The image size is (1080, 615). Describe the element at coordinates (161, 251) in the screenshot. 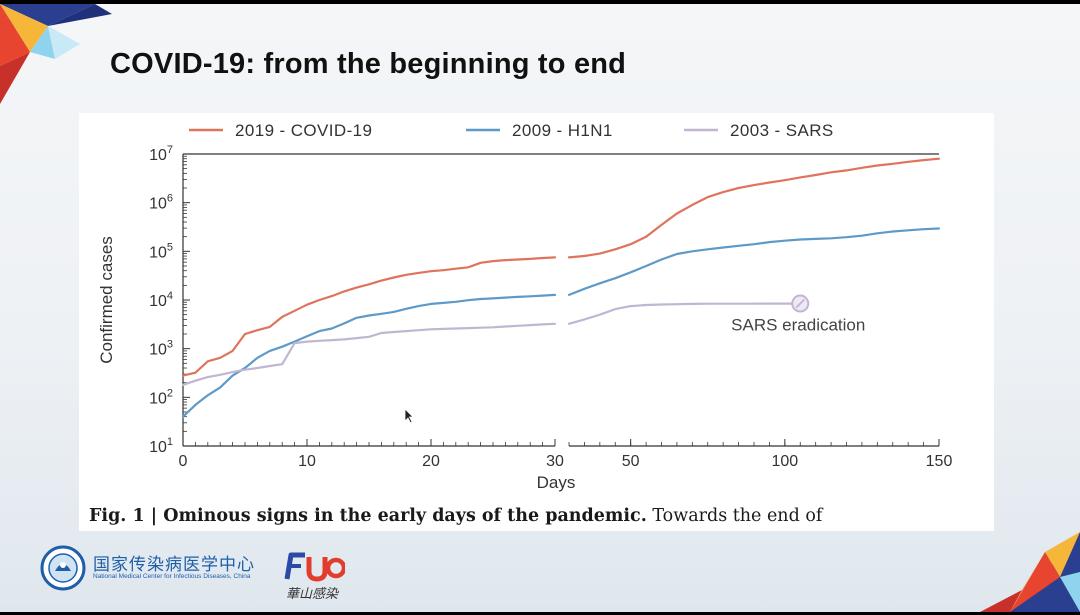

I see `y-tick-label: 10⁵` at that location.